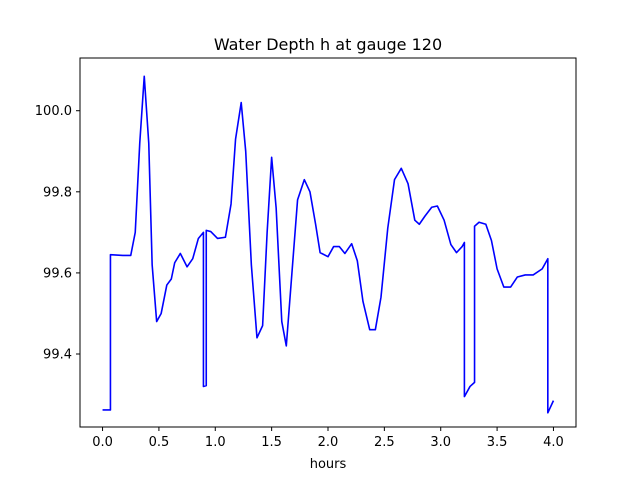 This screenshot has height=480, width=640. Describe the element at coordinates (53, 111) in the screenshot. I see `y-tick-label: 100.0` at that location.